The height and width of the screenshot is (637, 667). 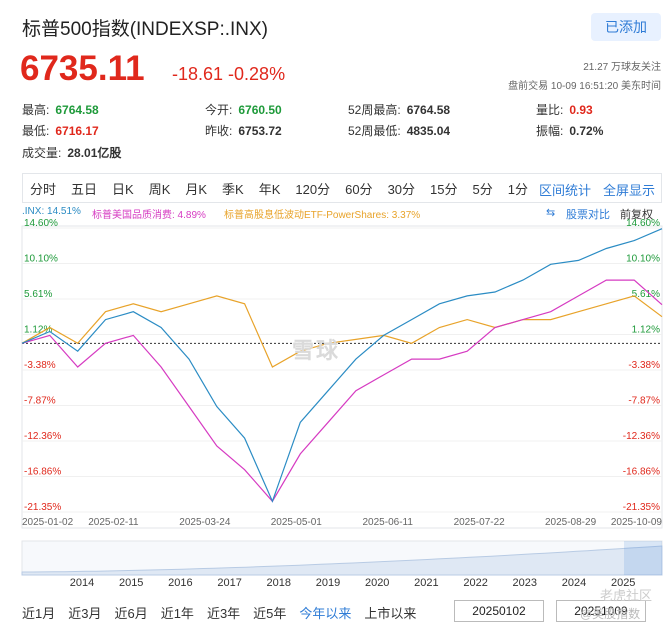 I want to click on navigator-year: 2021, so click(x=426, y=583).